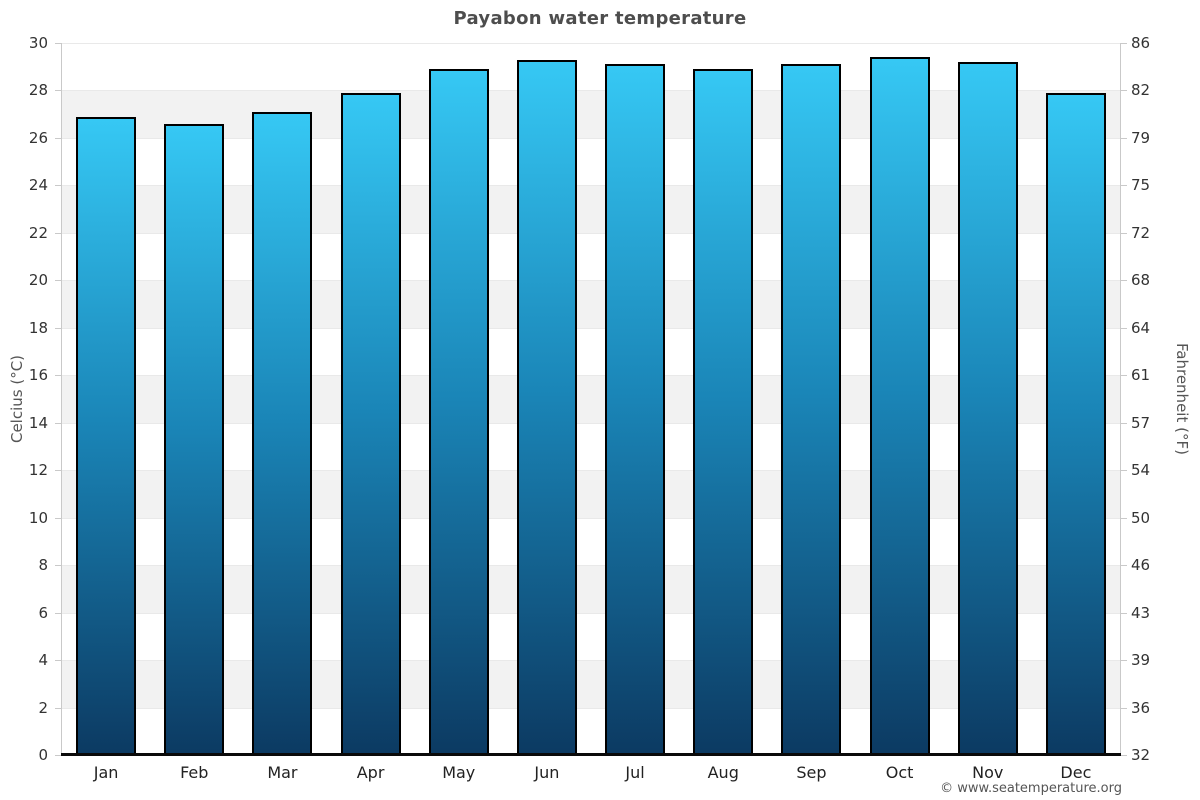 The image size is (1200, 800). What do you see at coordinates (370, 772) in the screenshot?
I see `x-axis-label-apr: Apr` at bounding box center [370, 772].